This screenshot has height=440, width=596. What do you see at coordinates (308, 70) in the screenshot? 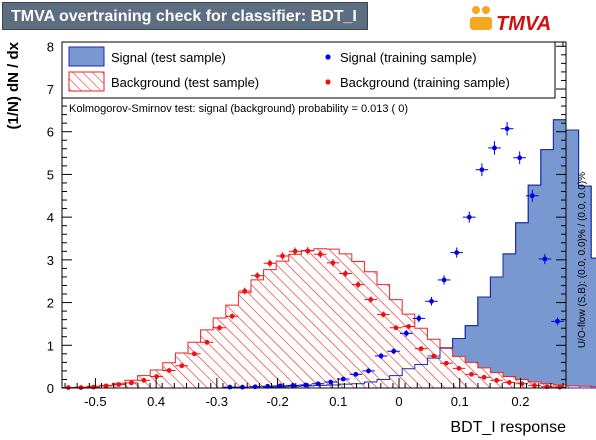
I see `legend-box` at bounding box center [308, 70].